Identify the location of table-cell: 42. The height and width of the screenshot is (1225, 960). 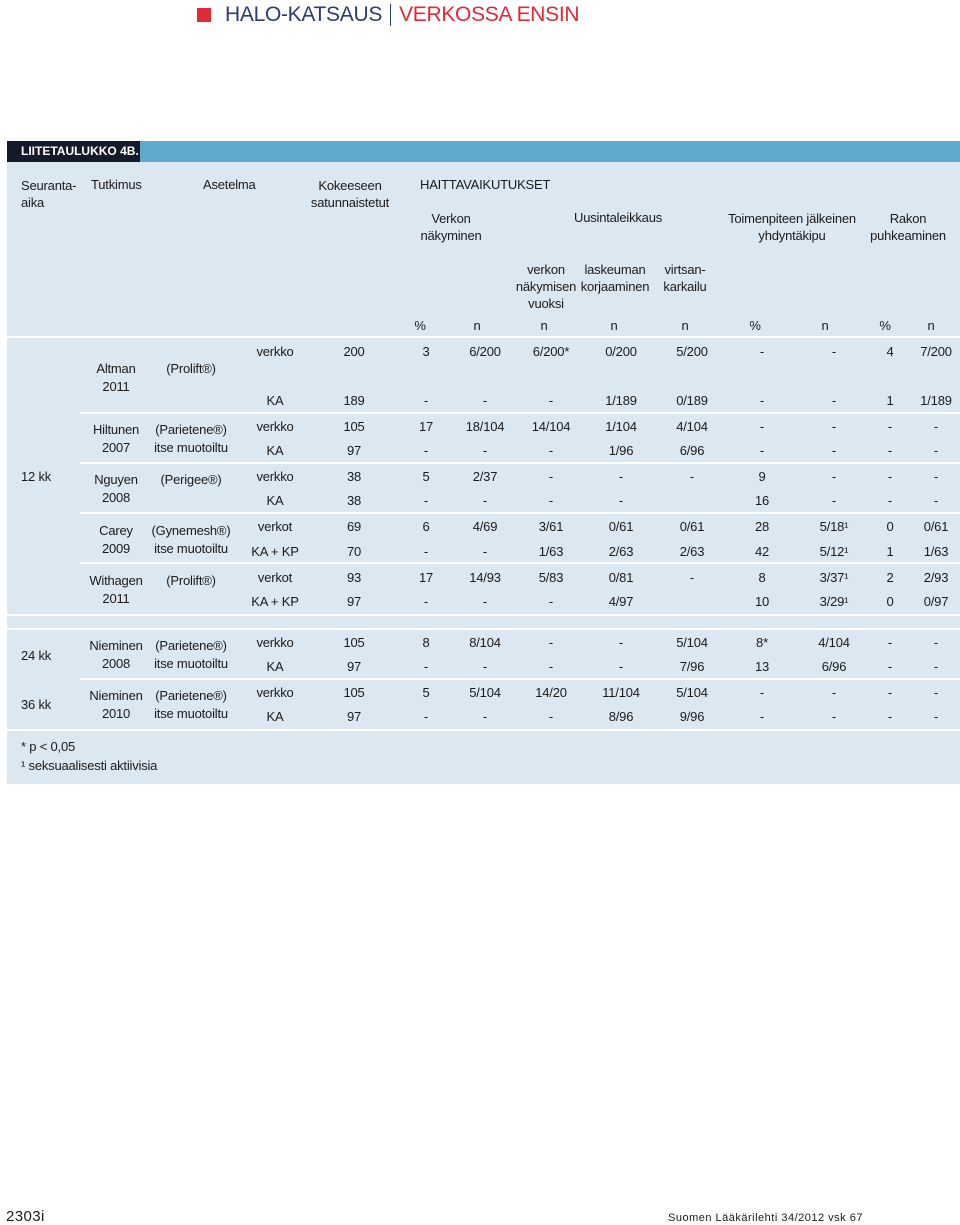
(762, 551).